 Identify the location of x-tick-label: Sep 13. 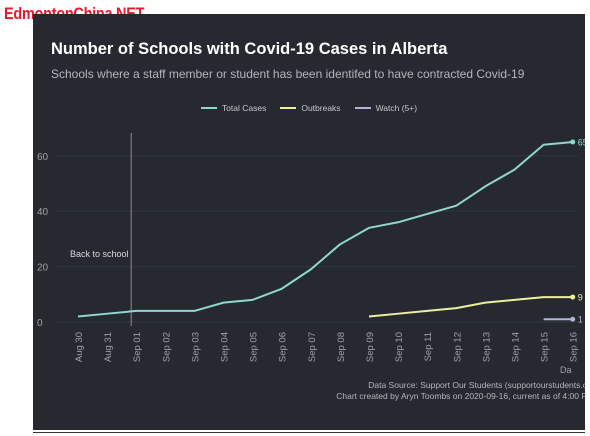
(486, 347).